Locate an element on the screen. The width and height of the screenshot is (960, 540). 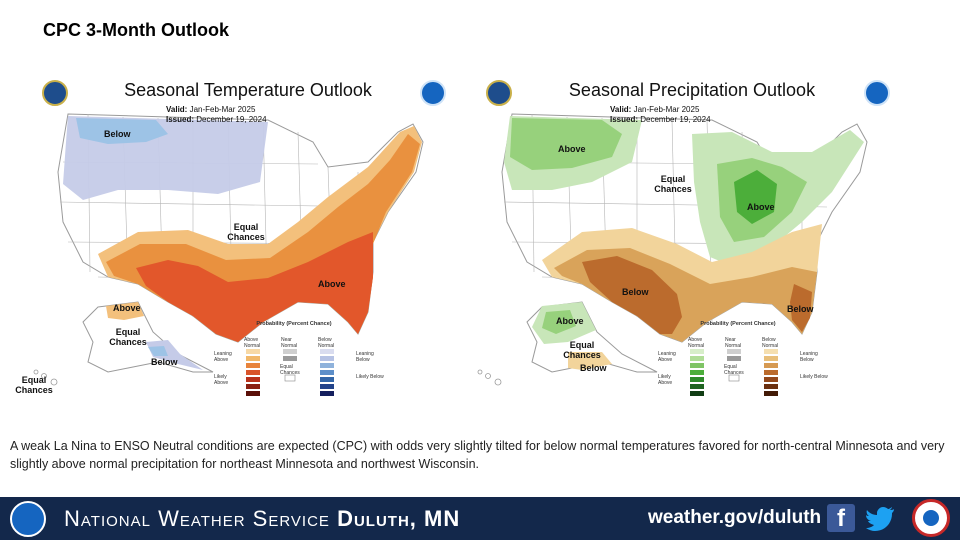
precip-label-above-gl: Above is located at coordinates (761, 207).